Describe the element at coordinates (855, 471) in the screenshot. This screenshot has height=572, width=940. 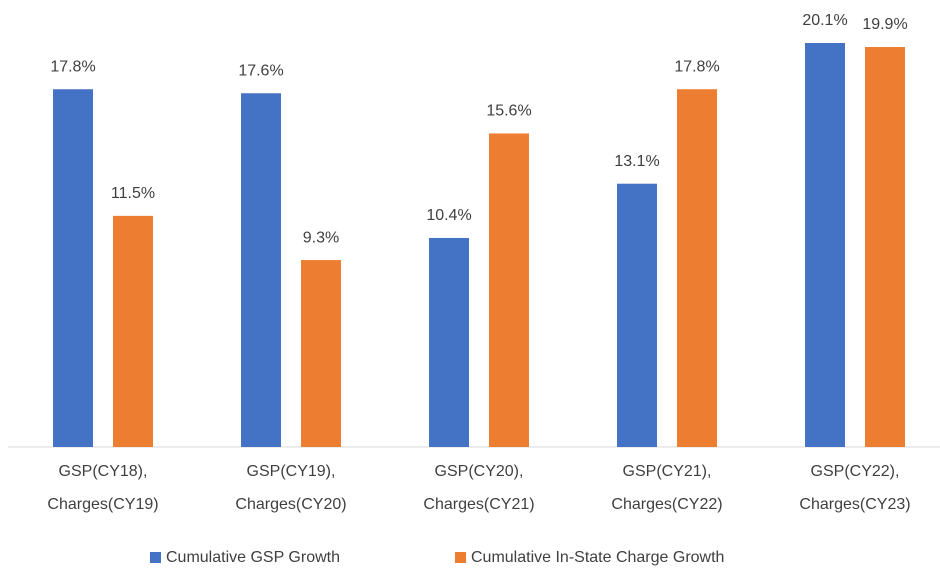
I see `x-tick-label: GSP(CY22),` at that location.